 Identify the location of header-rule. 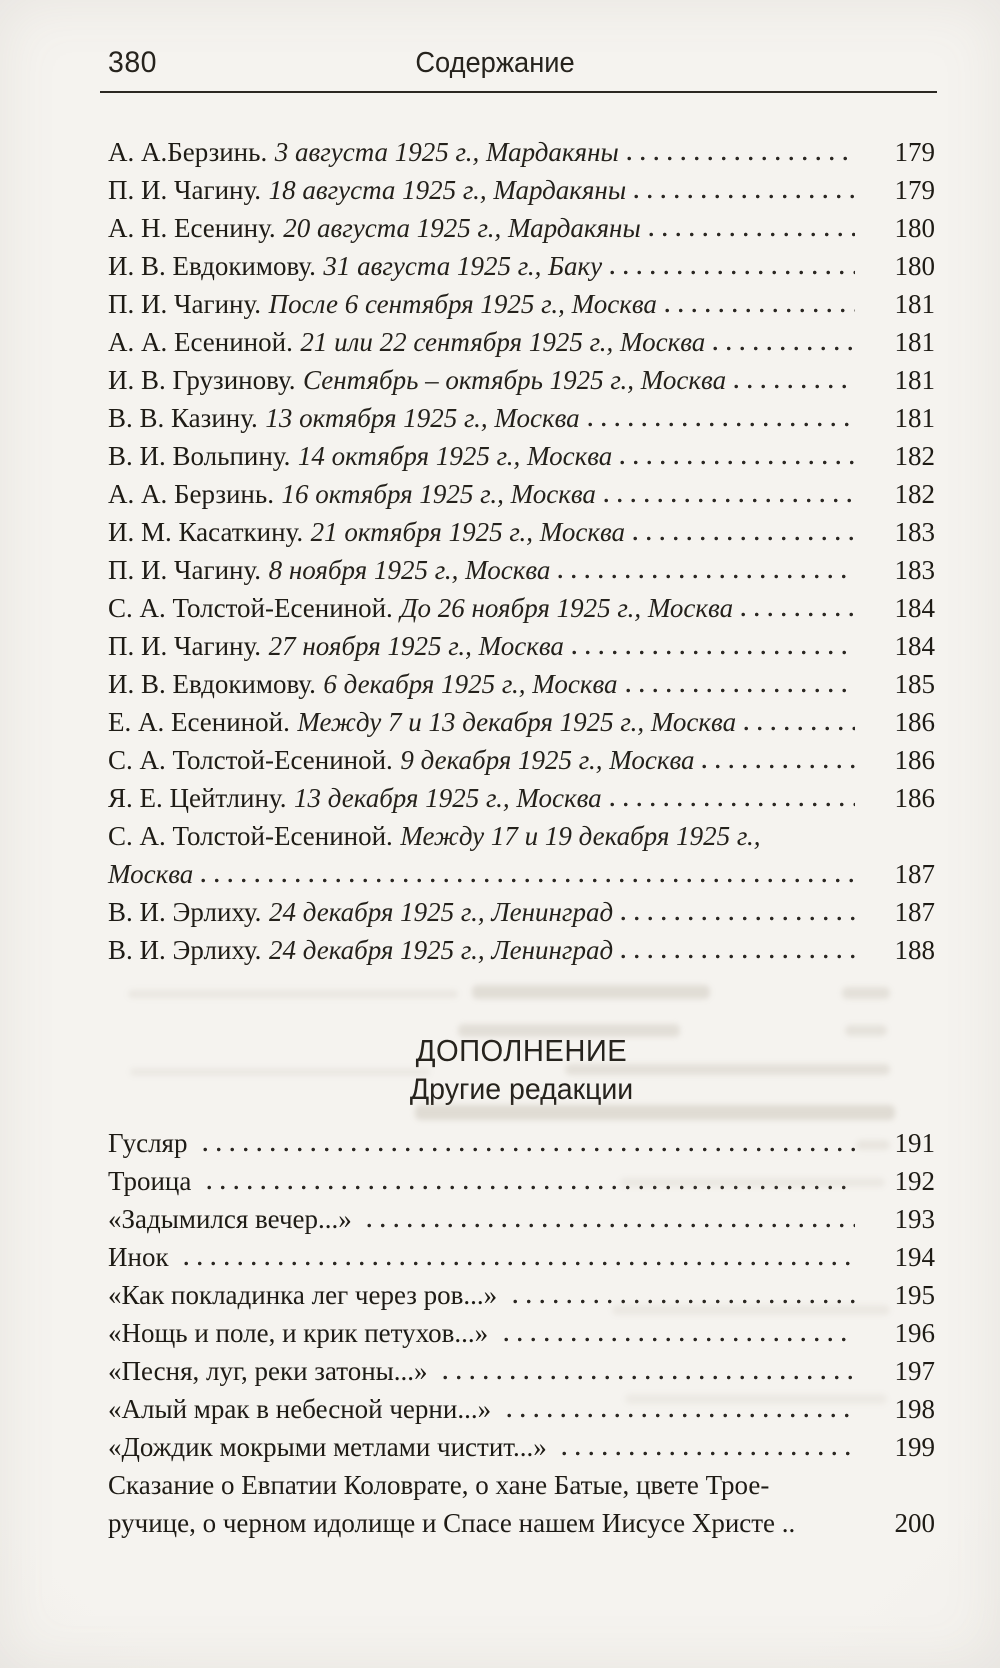
(518, 92).